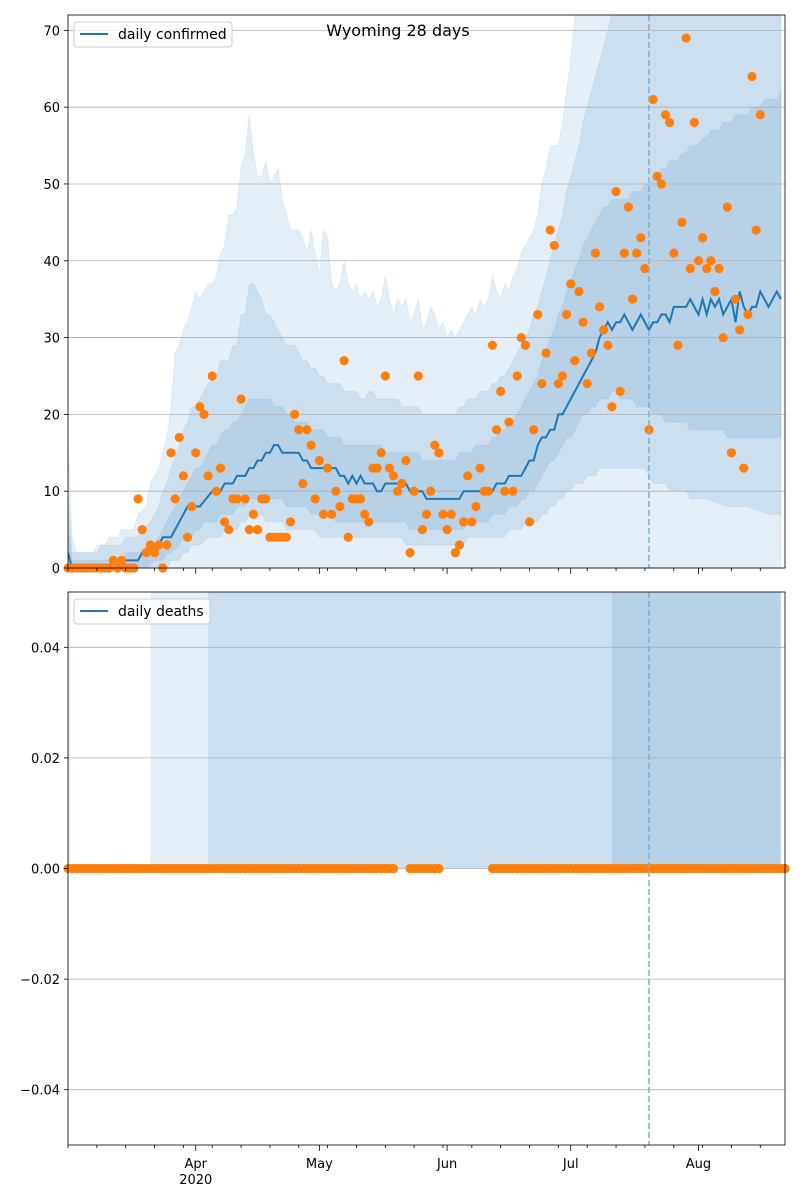  I want to click on x-tick-label: May, so click(319, 1164).